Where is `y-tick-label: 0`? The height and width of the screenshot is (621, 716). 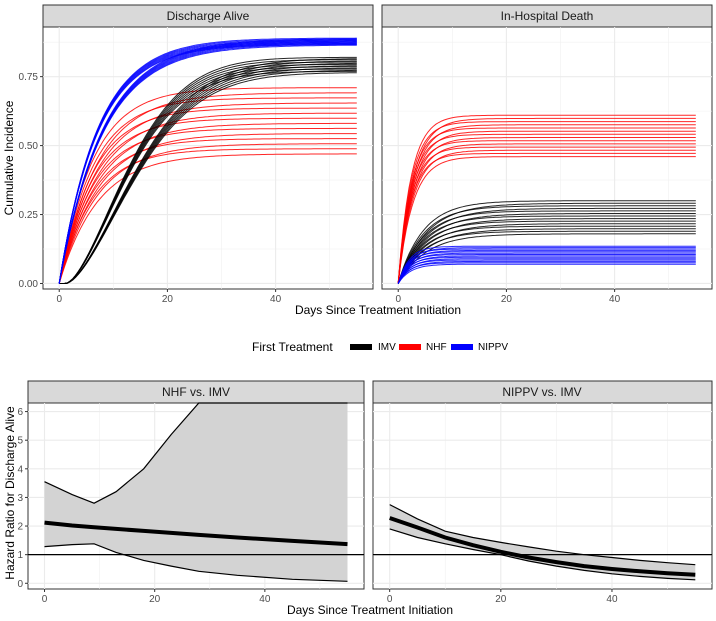 y-tick-label: 0 is located at coordinates (20, 584).